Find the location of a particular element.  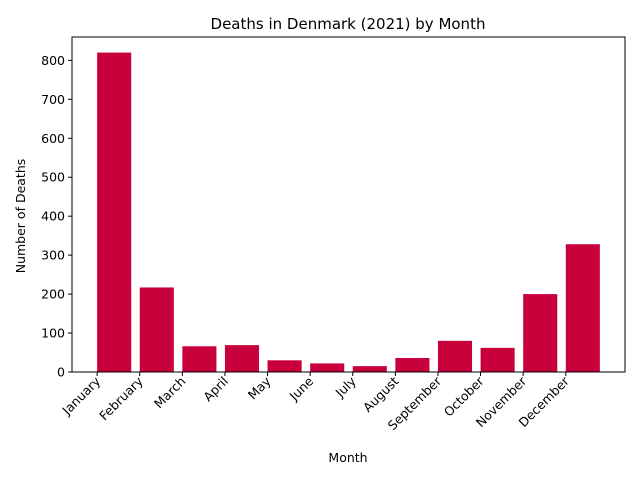

bar-may is located at coordinates (284, 366).